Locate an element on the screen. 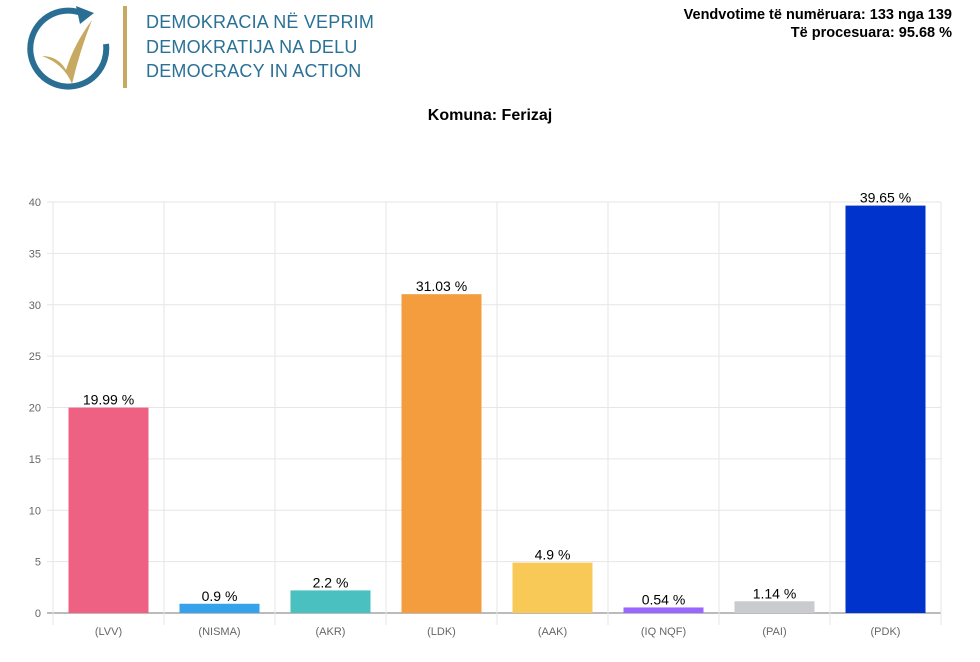 This screenshot has height=662, width=980. y-tick-label: 40 is located at coordinates (35, 203).